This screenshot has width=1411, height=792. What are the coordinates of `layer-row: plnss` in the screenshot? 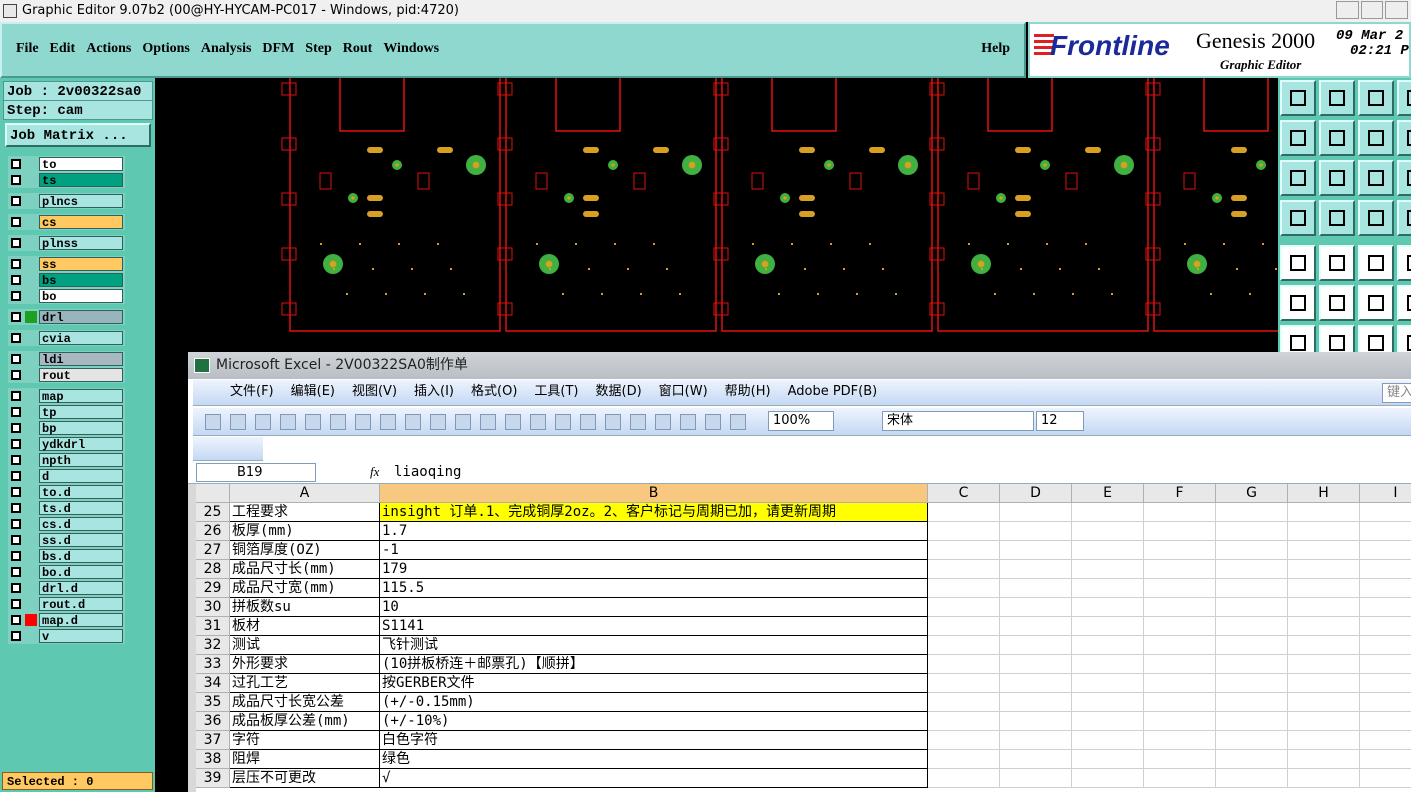 It's located at (66, 243).